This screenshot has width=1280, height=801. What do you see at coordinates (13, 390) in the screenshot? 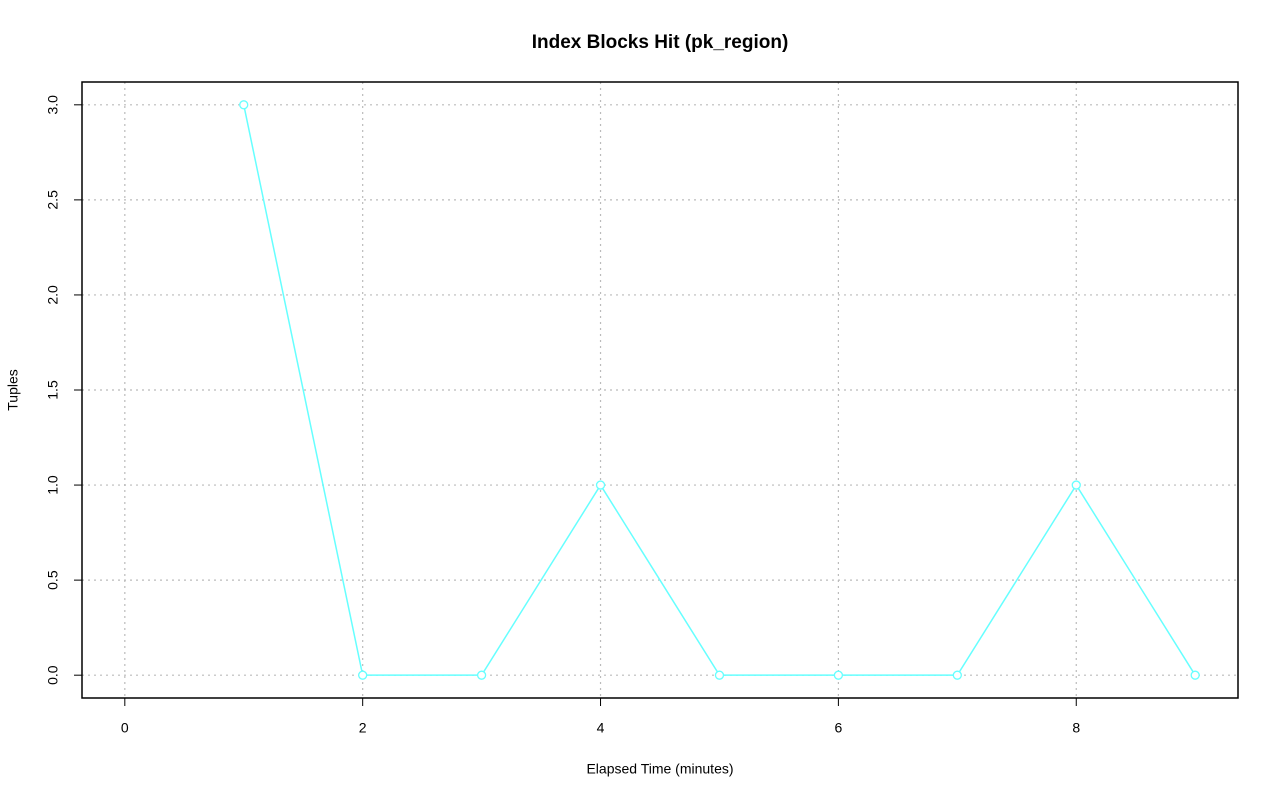
I see `y-axis-label: Tuples` at bounding box center [13, 390].